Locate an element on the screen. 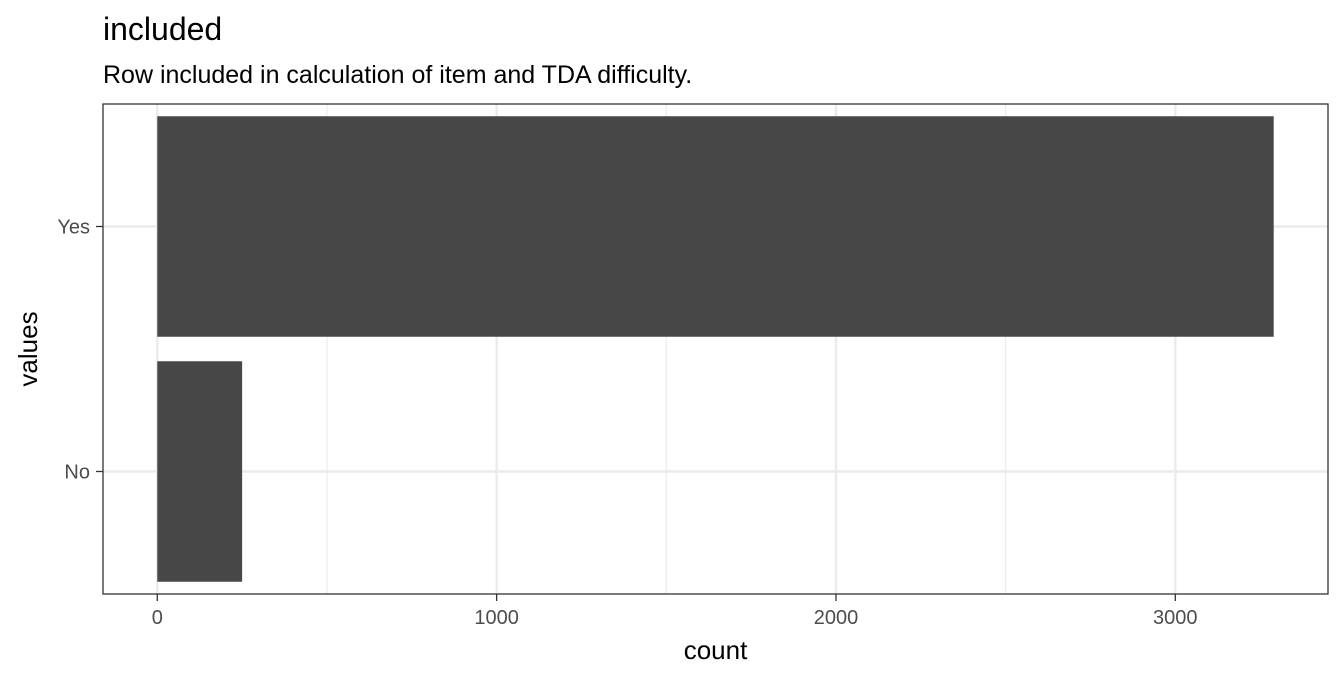  y-axis: No Yes is located at coordinates (80, 350).